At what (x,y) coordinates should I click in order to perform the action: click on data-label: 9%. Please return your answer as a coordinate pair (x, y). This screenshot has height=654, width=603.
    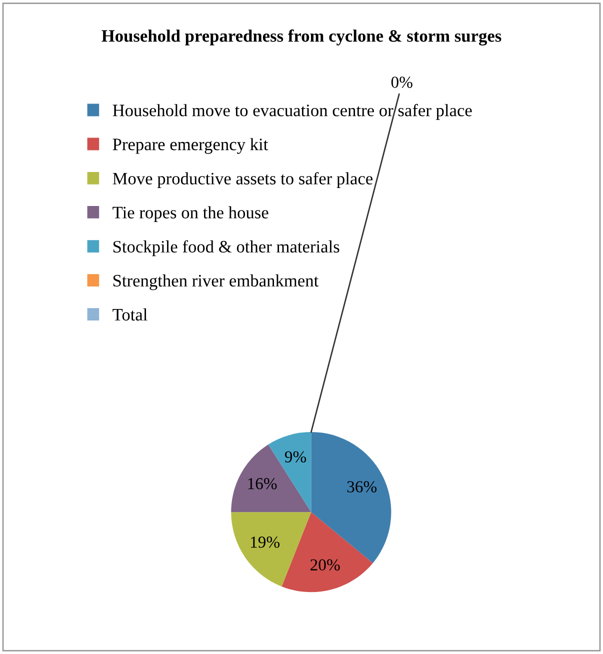
    Looking at the image, I should click on (295, 456).